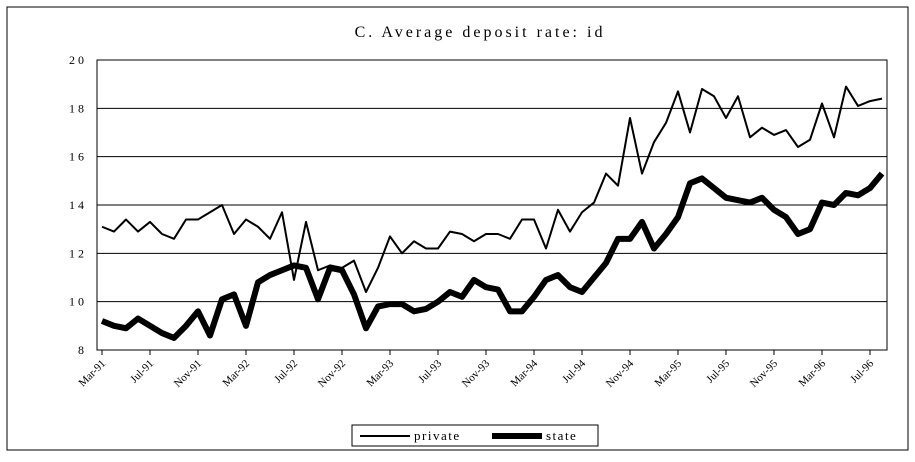 Image resolution: width=915 pixels, height=462 pixels. I want to click on legend, so click(475, 435).